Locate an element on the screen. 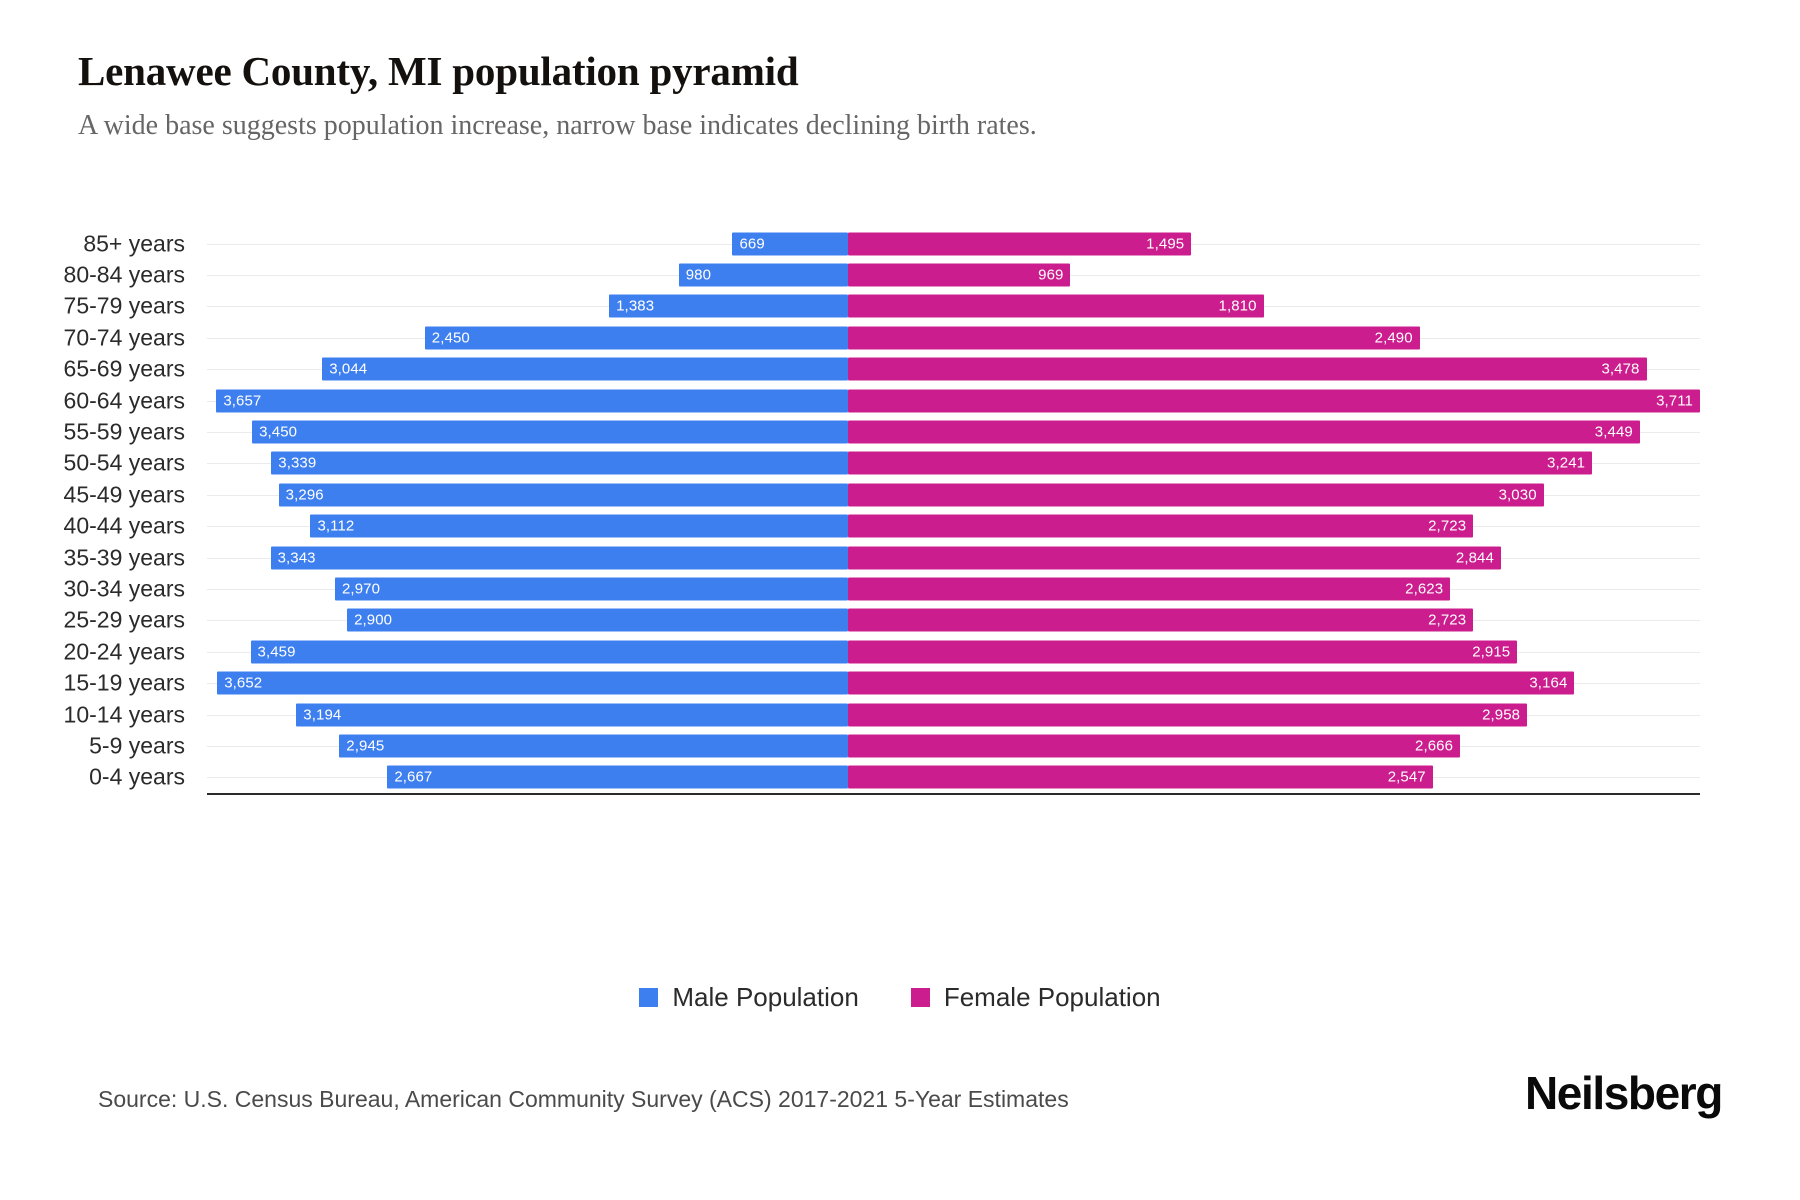 The width and height of the screenshot is (1800, 1200). male-bar-value: 3,296 is located at coordinates (304, 495).